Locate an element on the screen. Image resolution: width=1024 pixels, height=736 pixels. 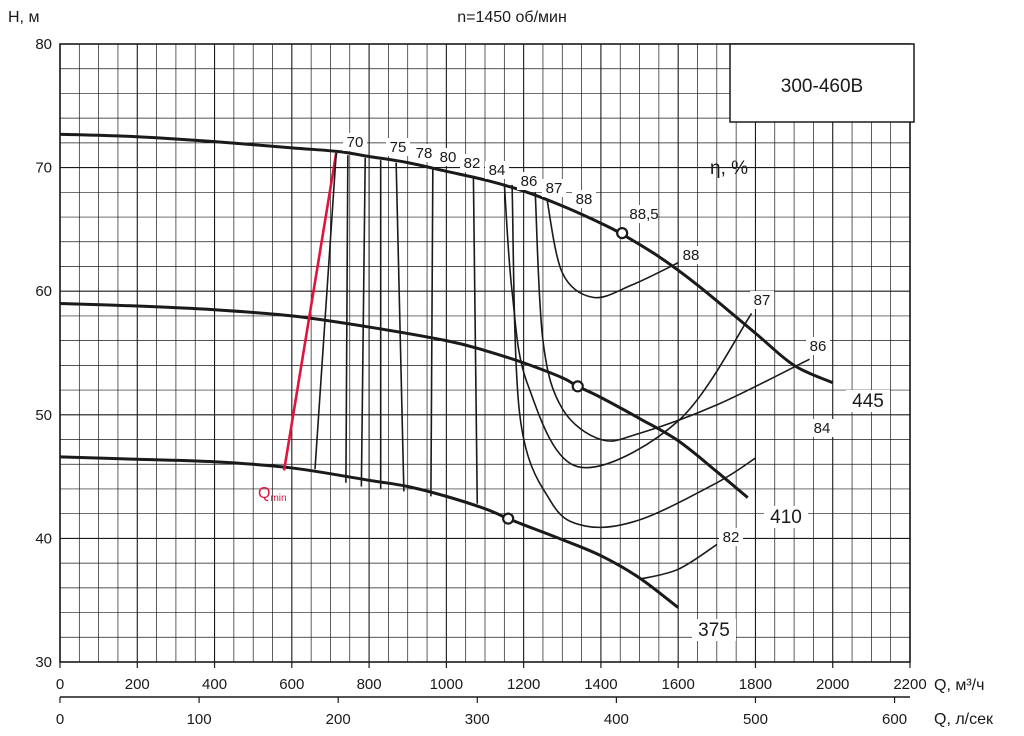
contour-label: 78 is located at coordinates (424, 153).